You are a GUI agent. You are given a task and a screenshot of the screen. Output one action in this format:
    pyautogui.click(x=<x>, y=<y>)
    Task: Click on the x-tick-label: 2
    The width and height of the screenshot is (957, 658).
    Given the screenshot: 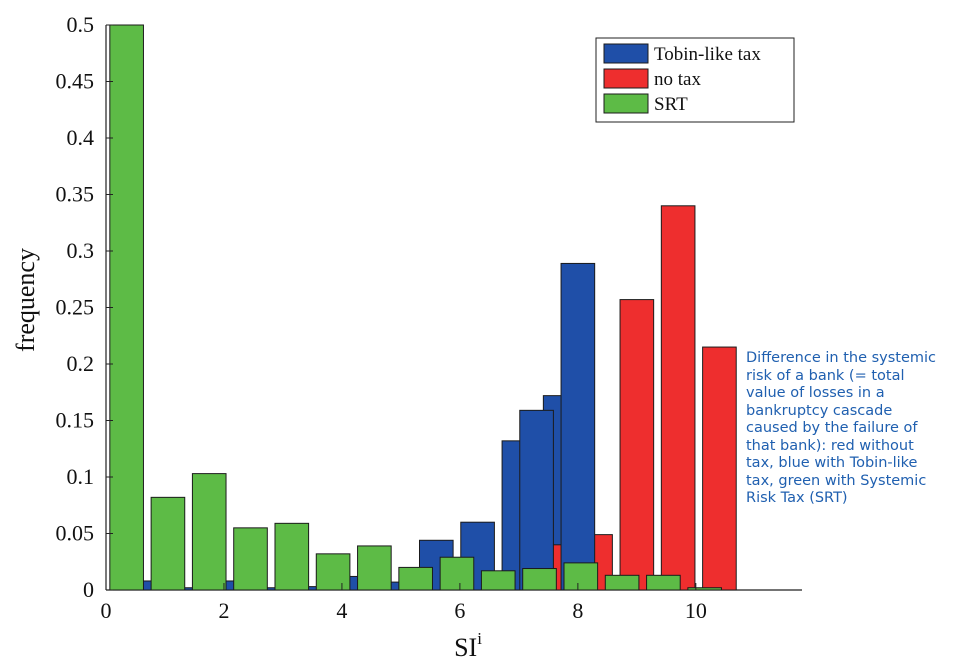 What is the action you would take?
    pyautogui.click(x=223, y=610)
    